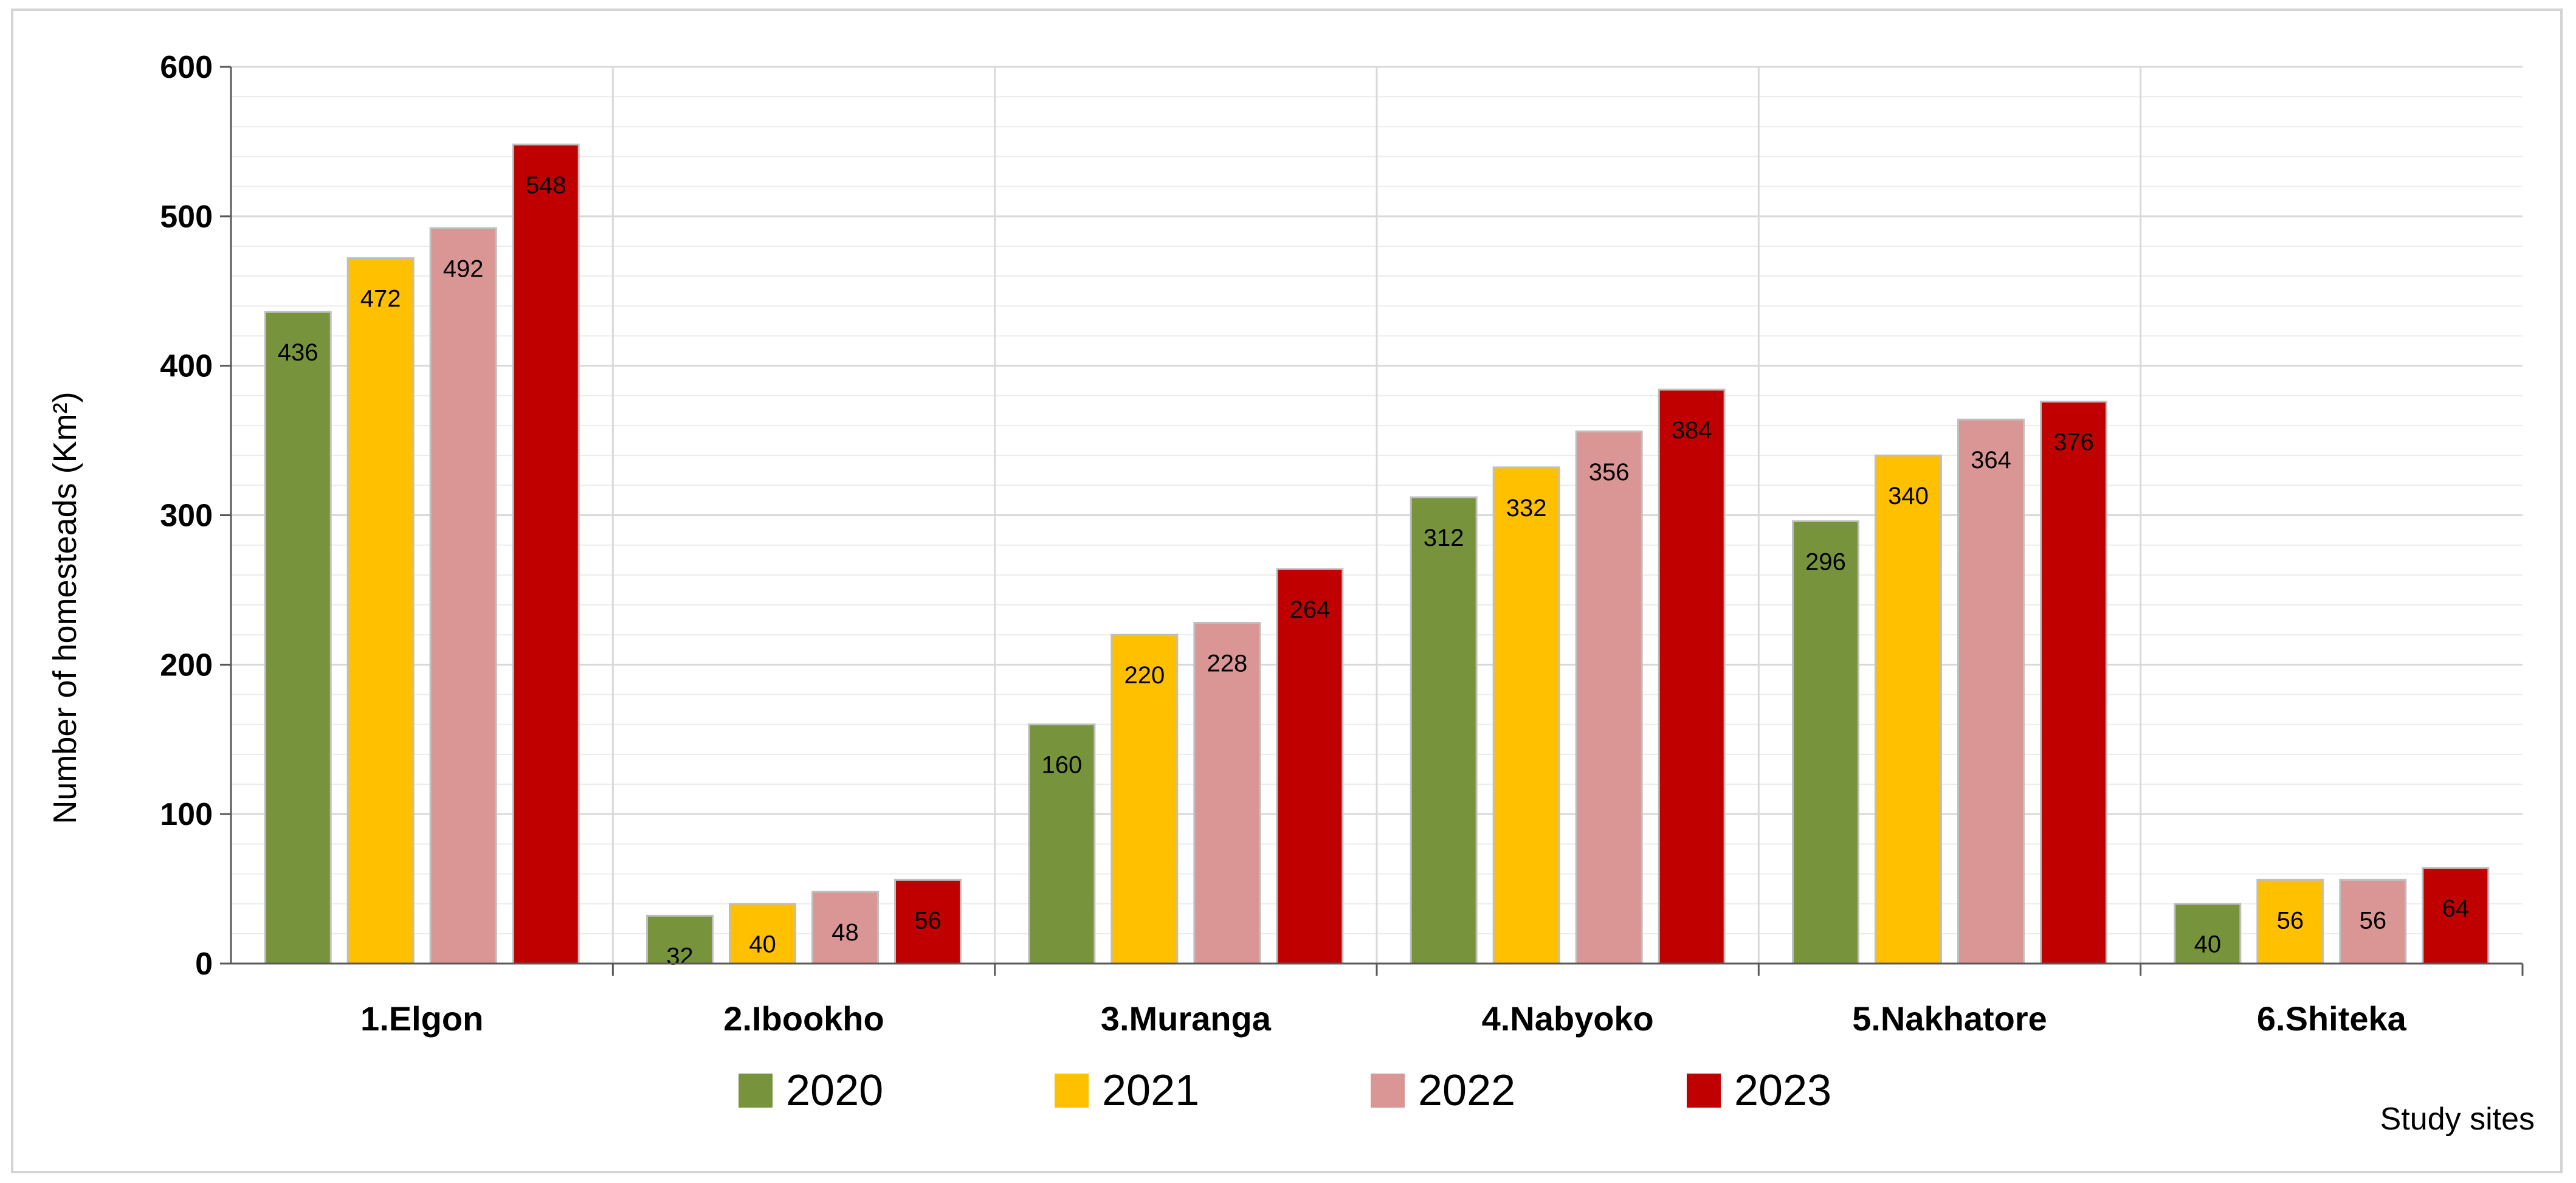 Image resolution: width=2576 pixels, height=1183 pixels. What do you see at coordinates (380, 299) in the screenshot?
I see `data-label: 472` at bounding box center [380, 299].